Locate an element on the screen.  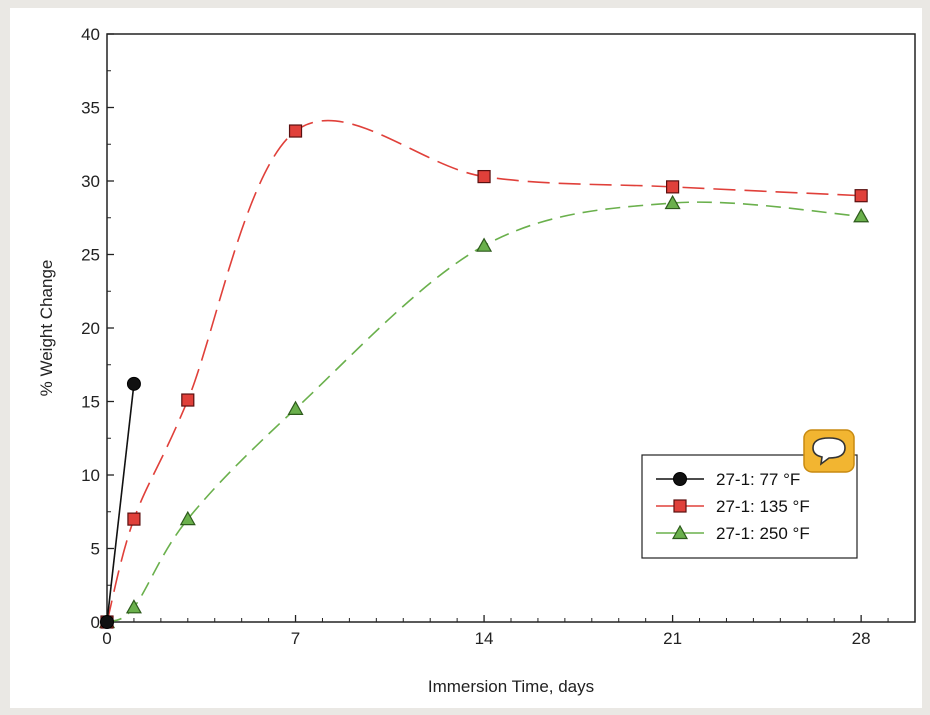
y-tick-label: 30 is located at coordinates (90, 181).